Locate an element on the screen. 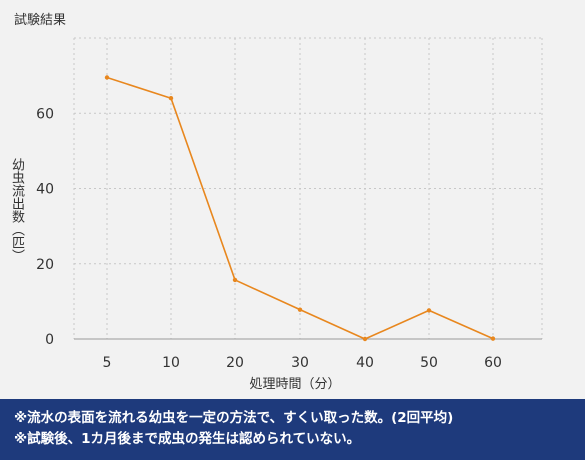 This screenshot has height=460, width=585. footnote-1: ※流水の表面を流れる幼虫を一定の方法で、すくい取った数。(2回平均) is located at coordinates (234, 418).